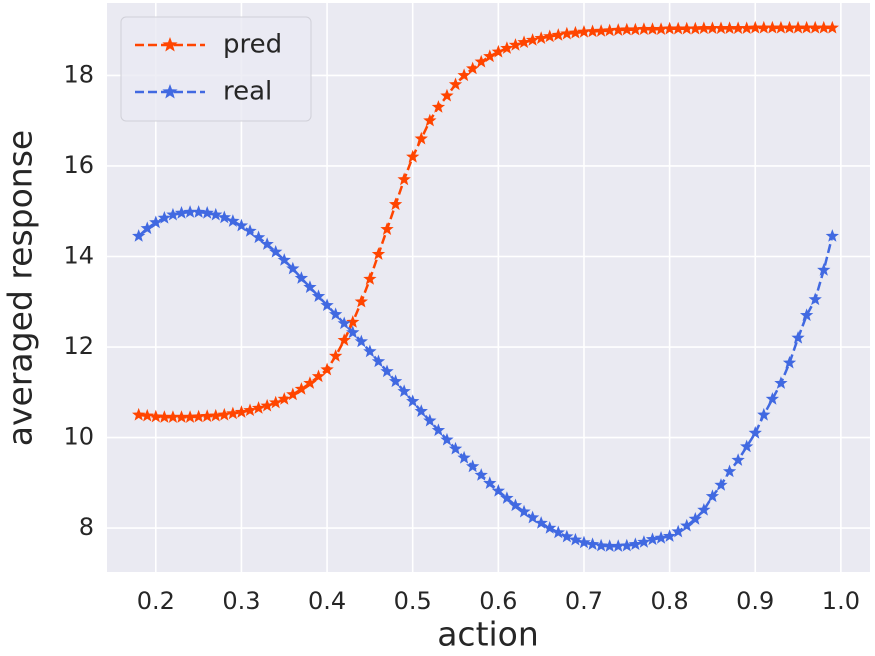  Describe the element at coordinates (841, 601) in the screenshot. I see `x-tick-label: 1.0` at that location.